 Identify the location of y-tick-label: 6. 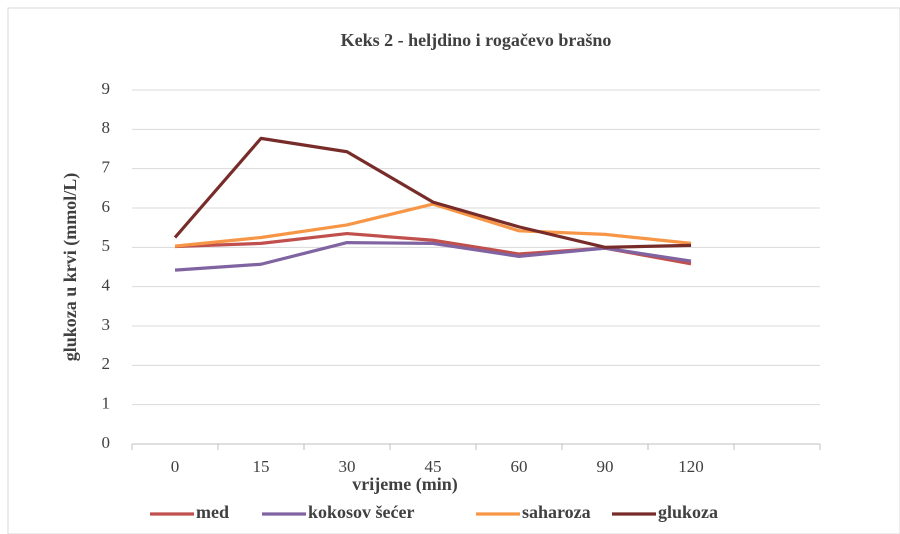
(106, 206).